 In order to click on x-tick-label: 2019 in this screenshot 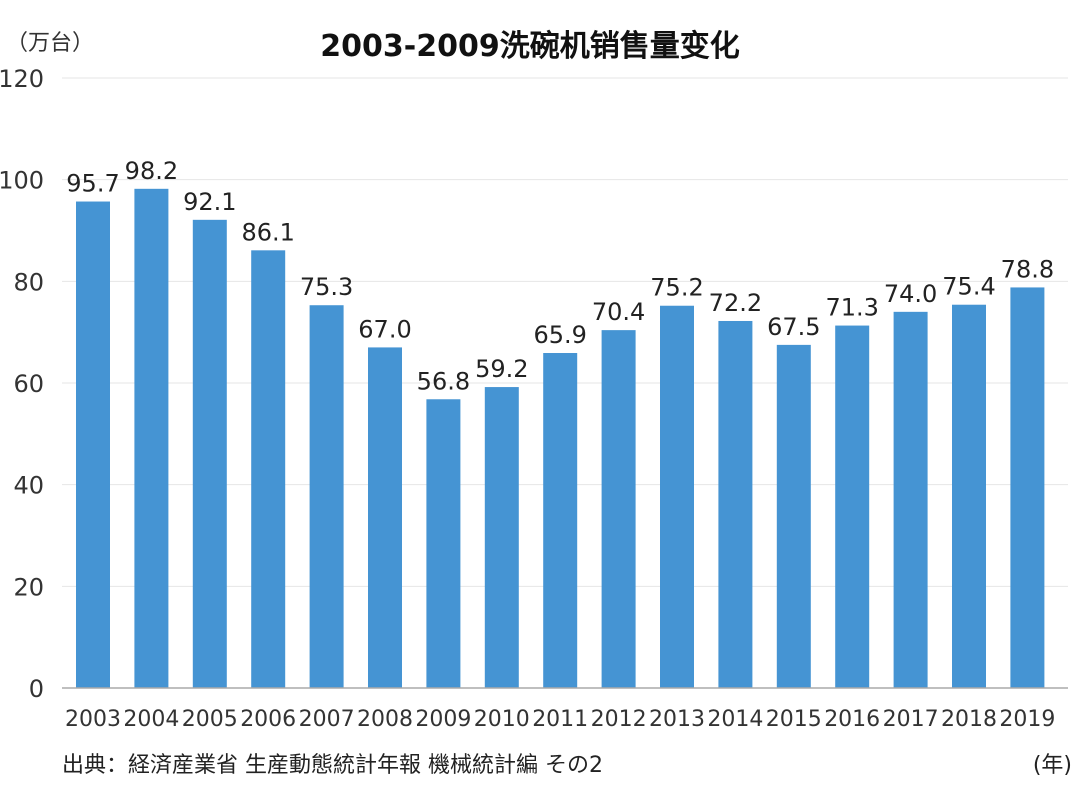, I will do `click(1027, 719)`.